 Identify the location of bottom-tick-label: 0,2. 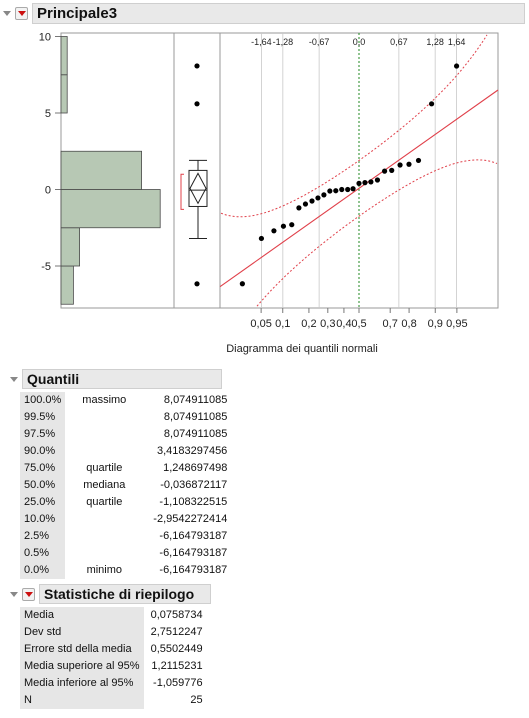
(308, 324).